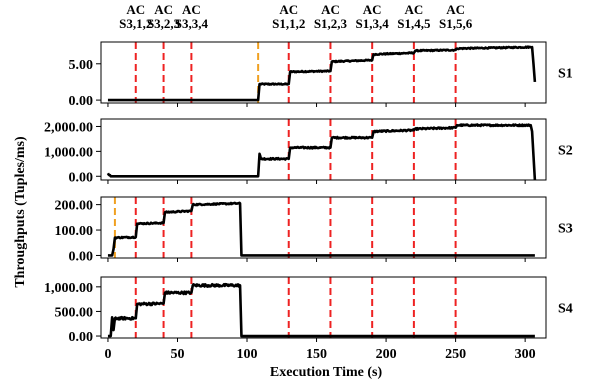 The height and width of the screenshot is (383, 592). Describe the element at coordinates (135, 9) in the screenshot. I see `annotation-ac-0: AC` at that location.